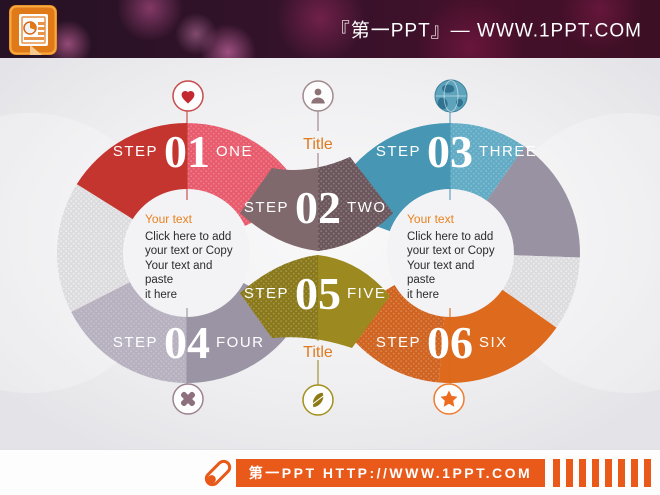 The image size is (660, 495). Describe the element at coordinates (234, 151) in the screenshot. I see `step1-word: ONE` at that location.